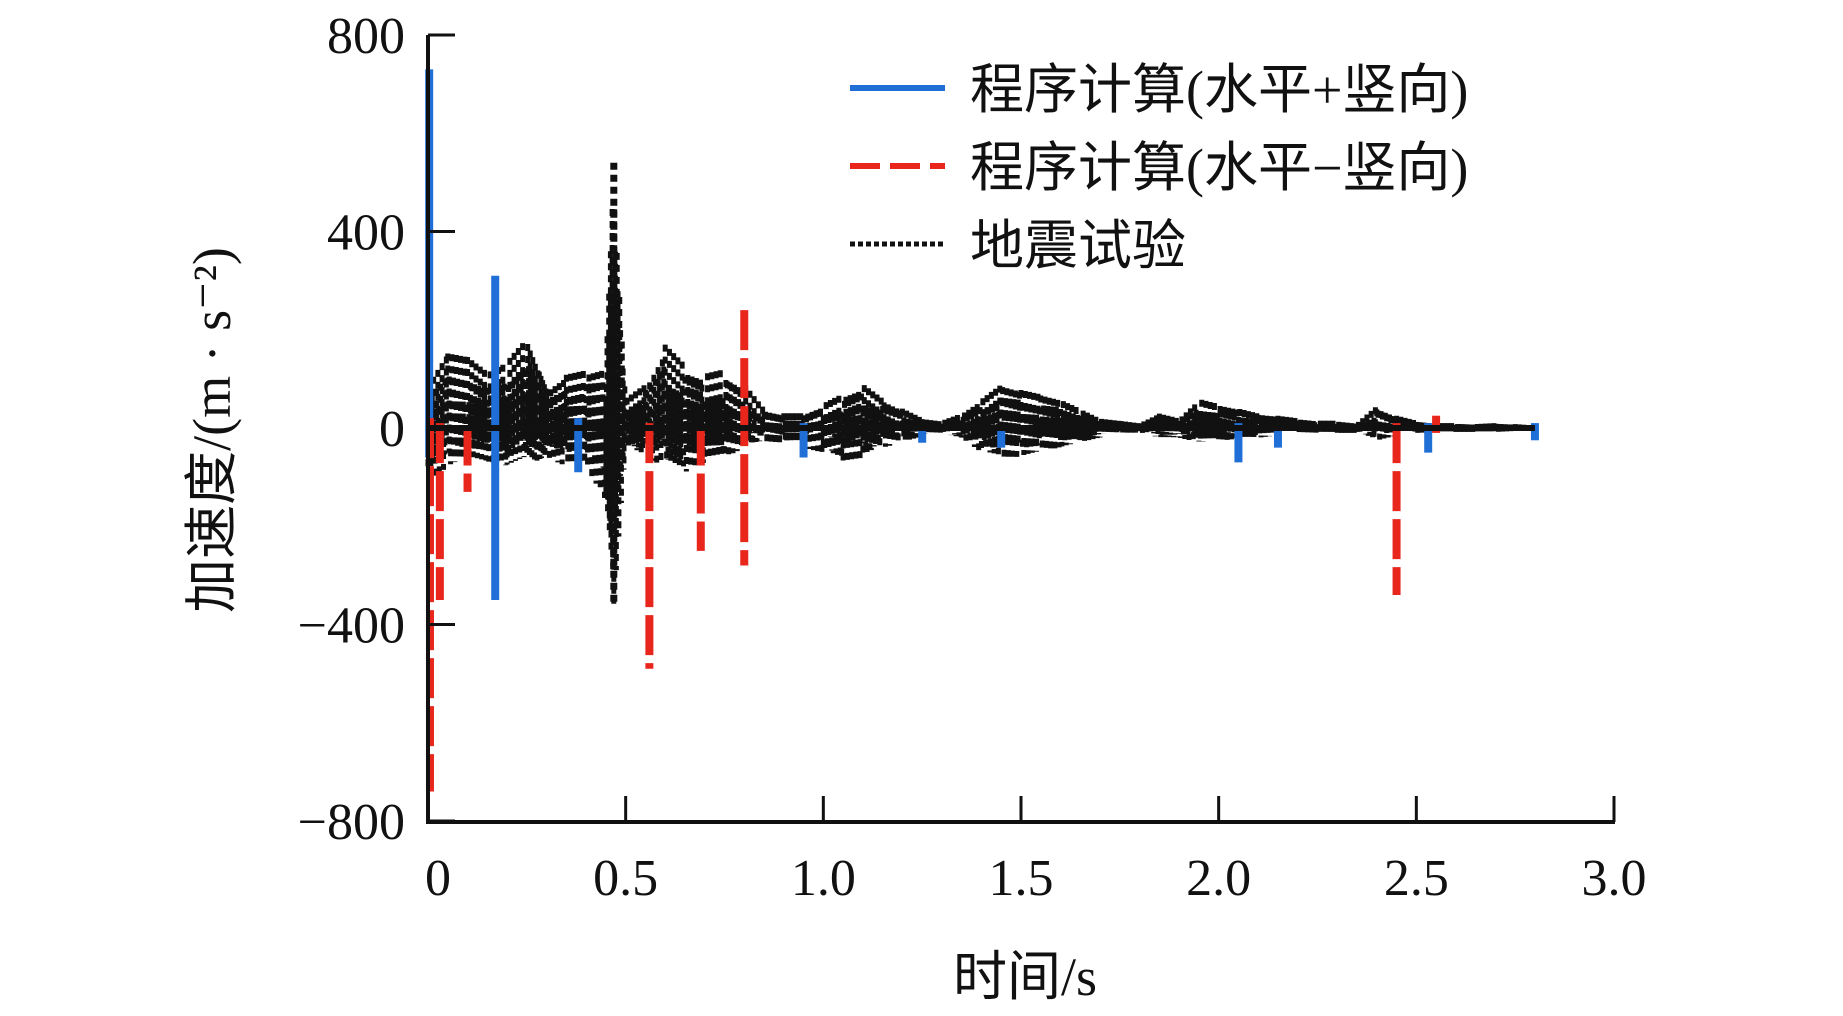  Describe the element at coordinates (366, 233) in the screenshot. I see `y-tick-label: 400` at that location.